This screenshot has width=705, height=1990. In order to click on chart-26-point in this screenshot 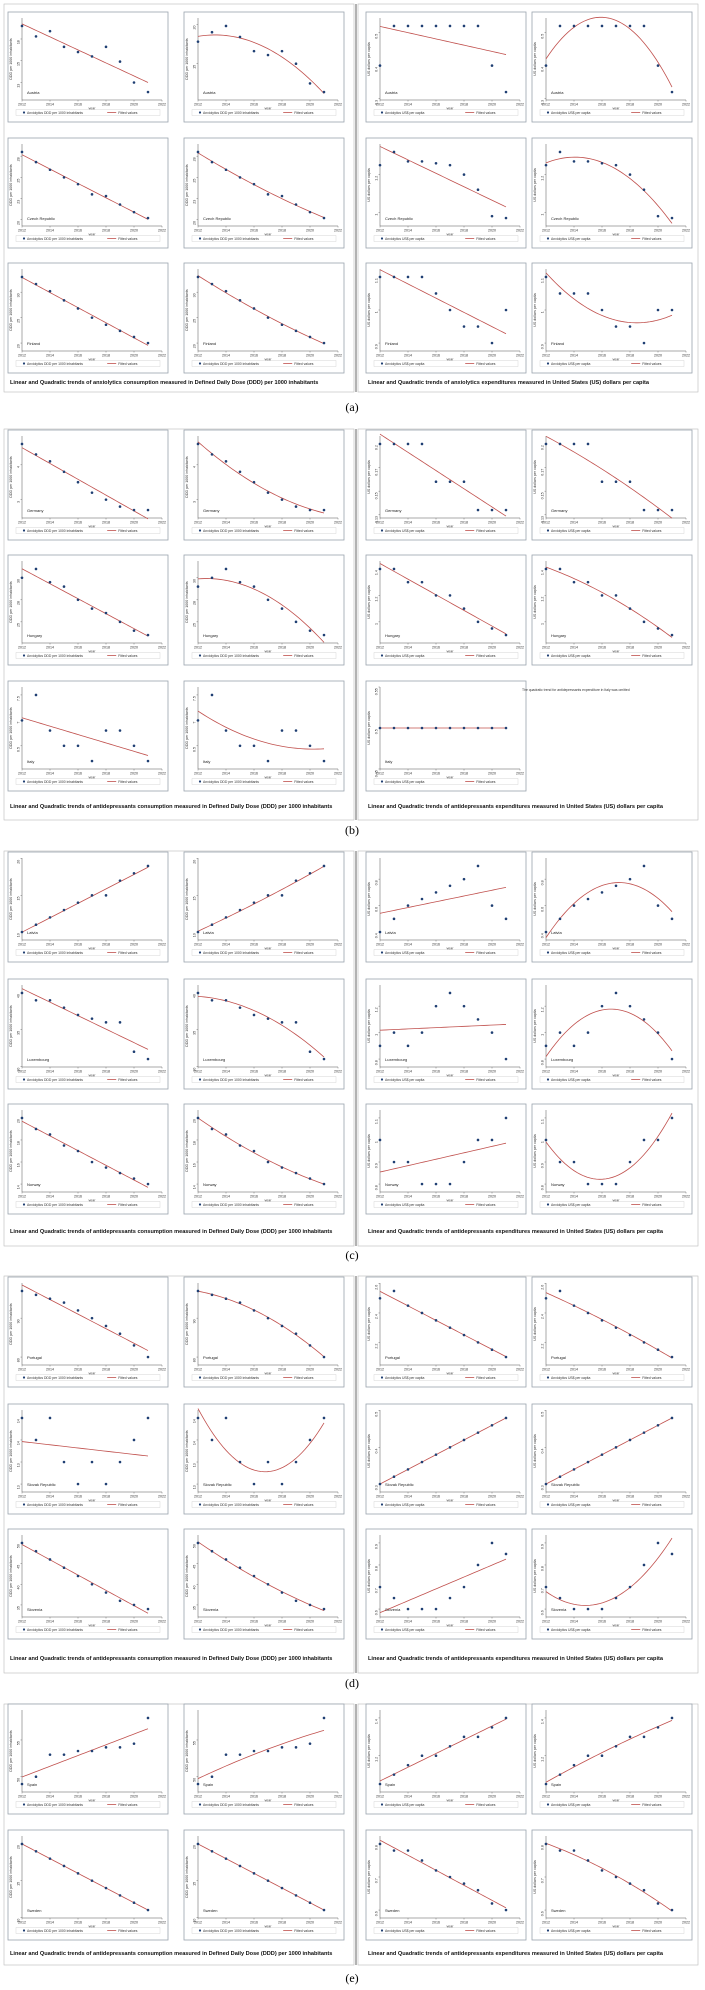, I will do `click(630, 879)`.